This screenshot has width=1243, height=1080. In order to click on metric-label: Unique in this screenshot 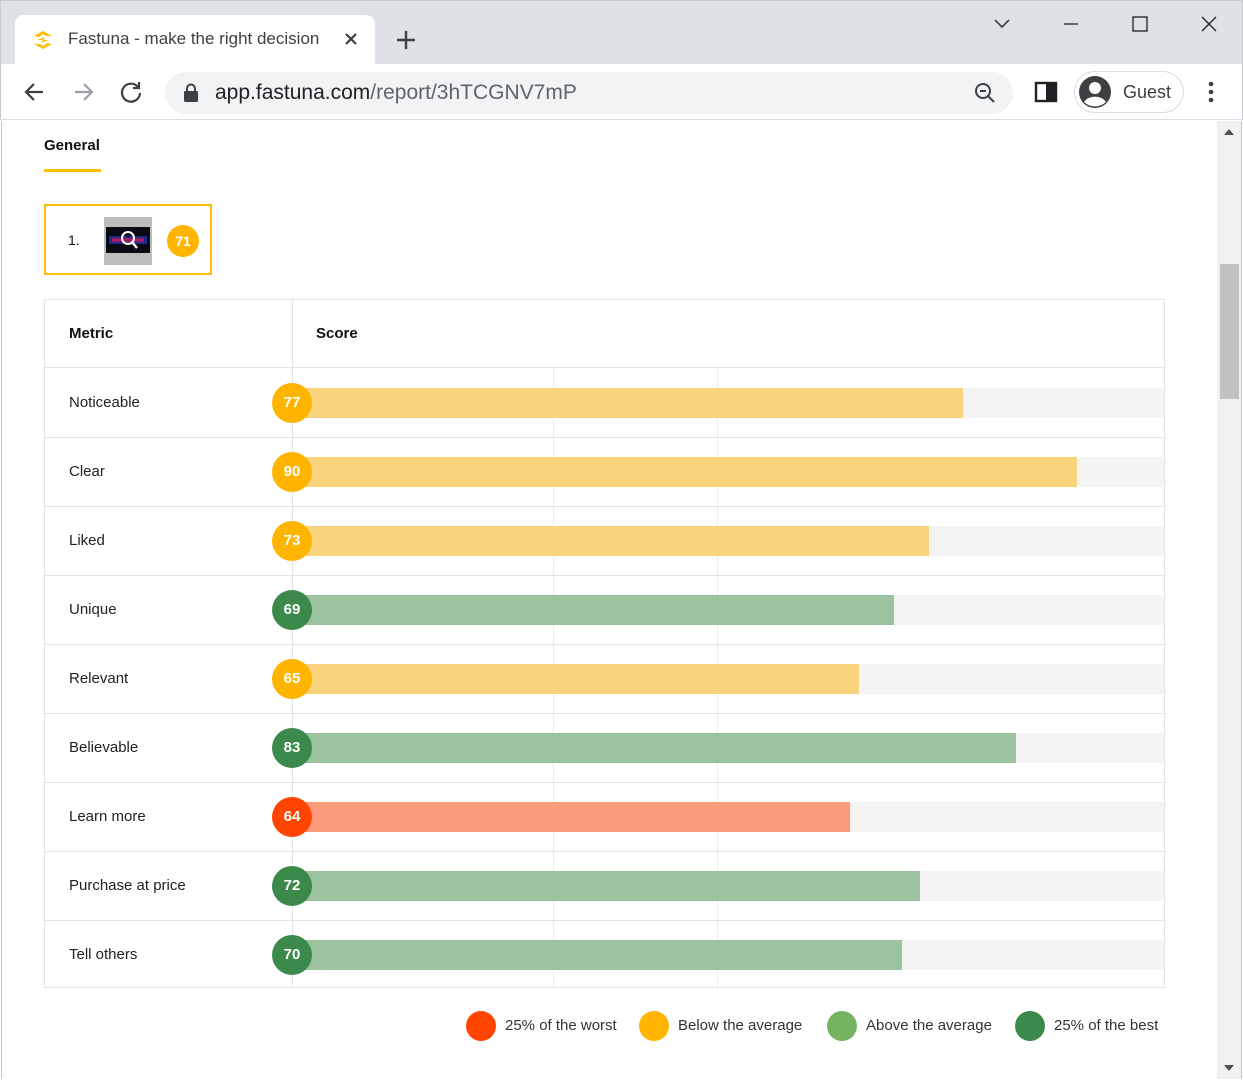, I will do `click(93, 609)`.